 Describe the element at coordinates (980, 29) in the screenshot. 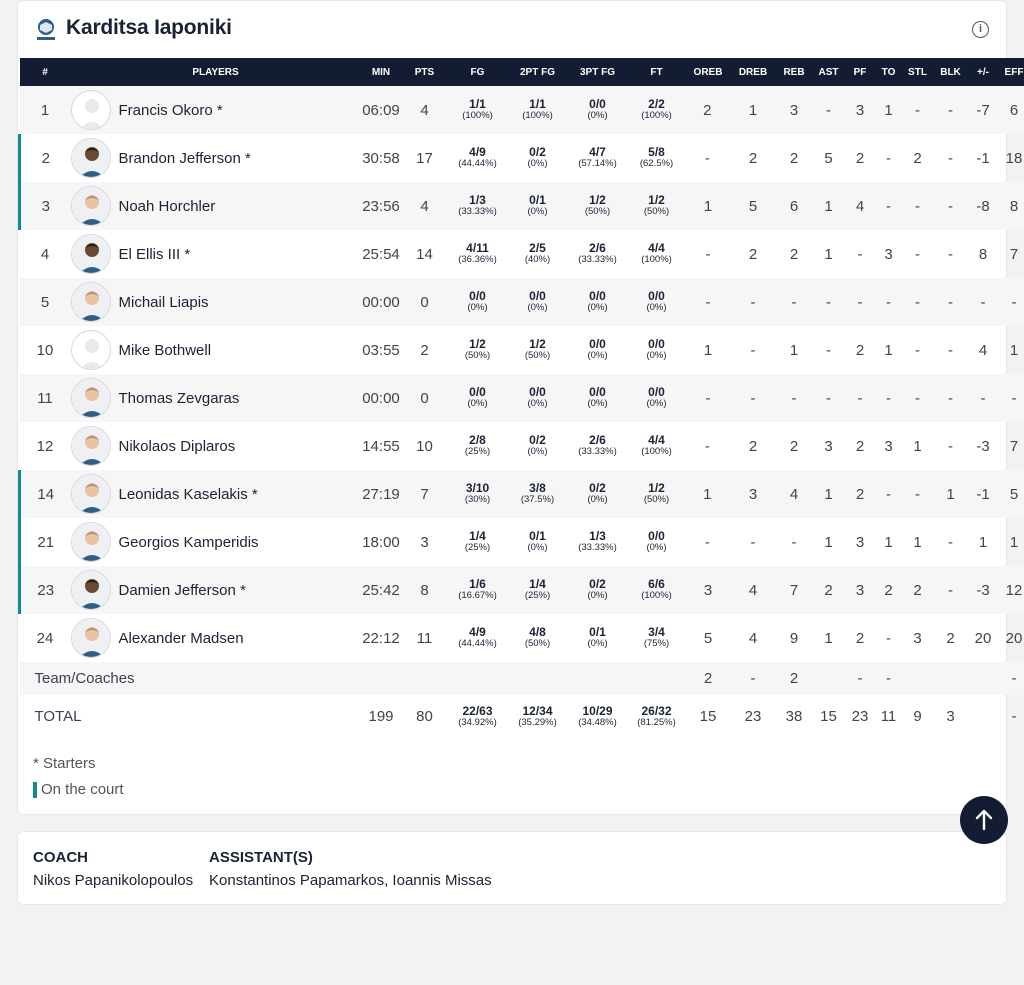

I see `info-icon: i` at that location.